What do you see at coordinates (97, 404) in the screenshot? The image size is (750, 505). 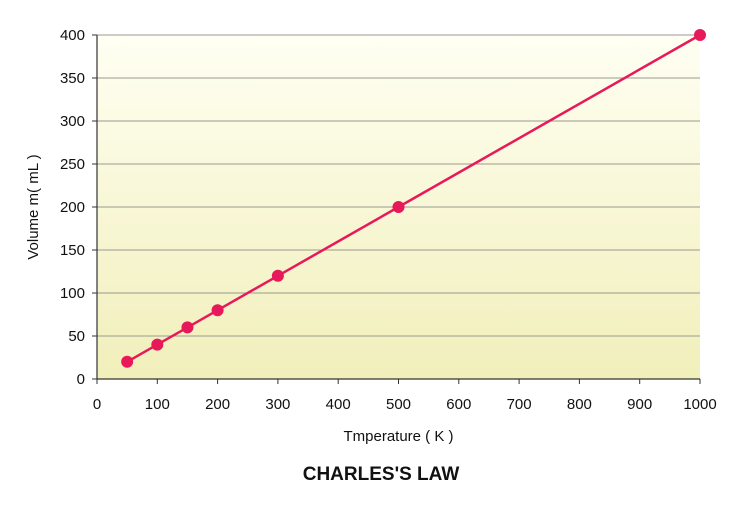 I see `x-tick-label: 0` at bounding box center [97, 404].